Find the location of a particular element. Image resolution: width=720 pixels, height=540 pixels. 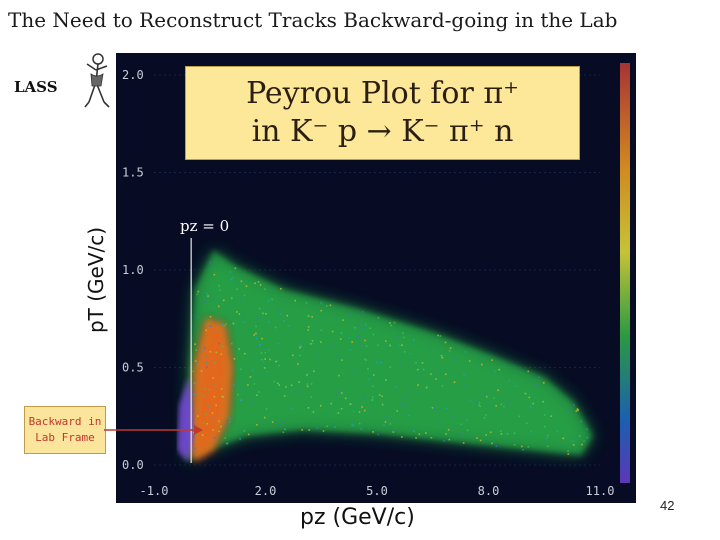

color-scale-bar is located at coordinates (625, 273).